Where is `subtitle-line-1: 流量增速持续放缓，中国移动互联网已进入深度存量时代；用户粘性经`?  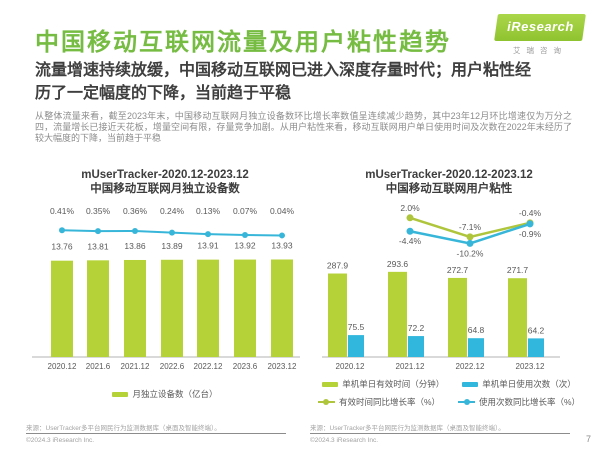 subtitle-line-1: 流量增速持续放缓，中国移动互联网已进入深度存量时代；用户粘性经 is located at coordinates (283, 70).